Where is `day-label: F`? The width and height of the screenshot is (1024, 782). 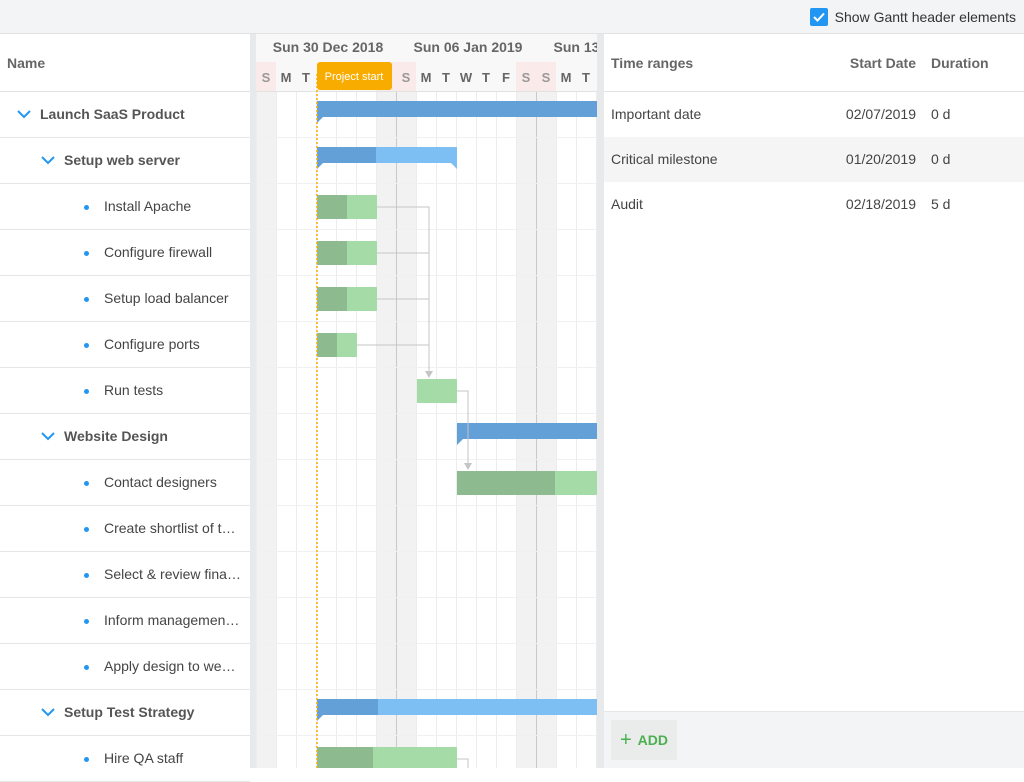 day-label: F is located at coordinates (506, 77).